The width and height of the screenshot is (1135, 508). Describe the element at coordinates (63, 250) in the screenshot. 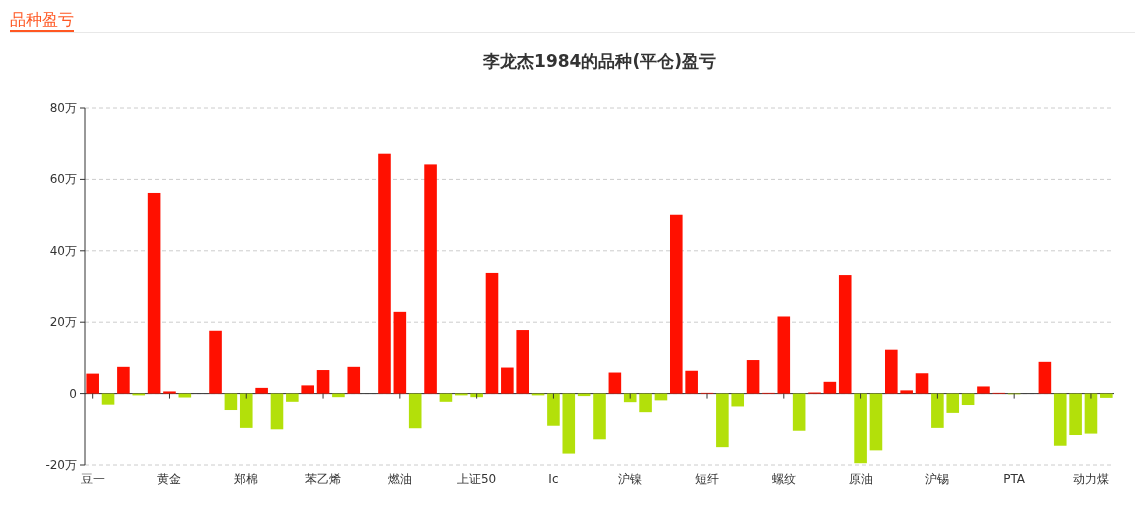

I see `y-tick-label: 40万` at that location.